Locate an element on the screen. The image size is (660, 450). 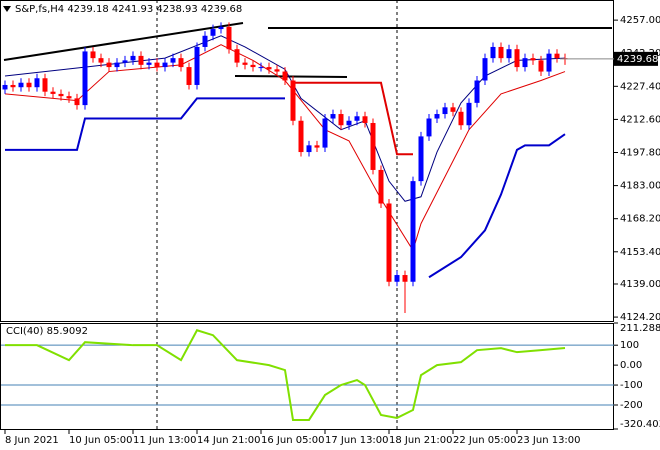
y-tick-label: 4197.80 is located at coordinates (640, 153).